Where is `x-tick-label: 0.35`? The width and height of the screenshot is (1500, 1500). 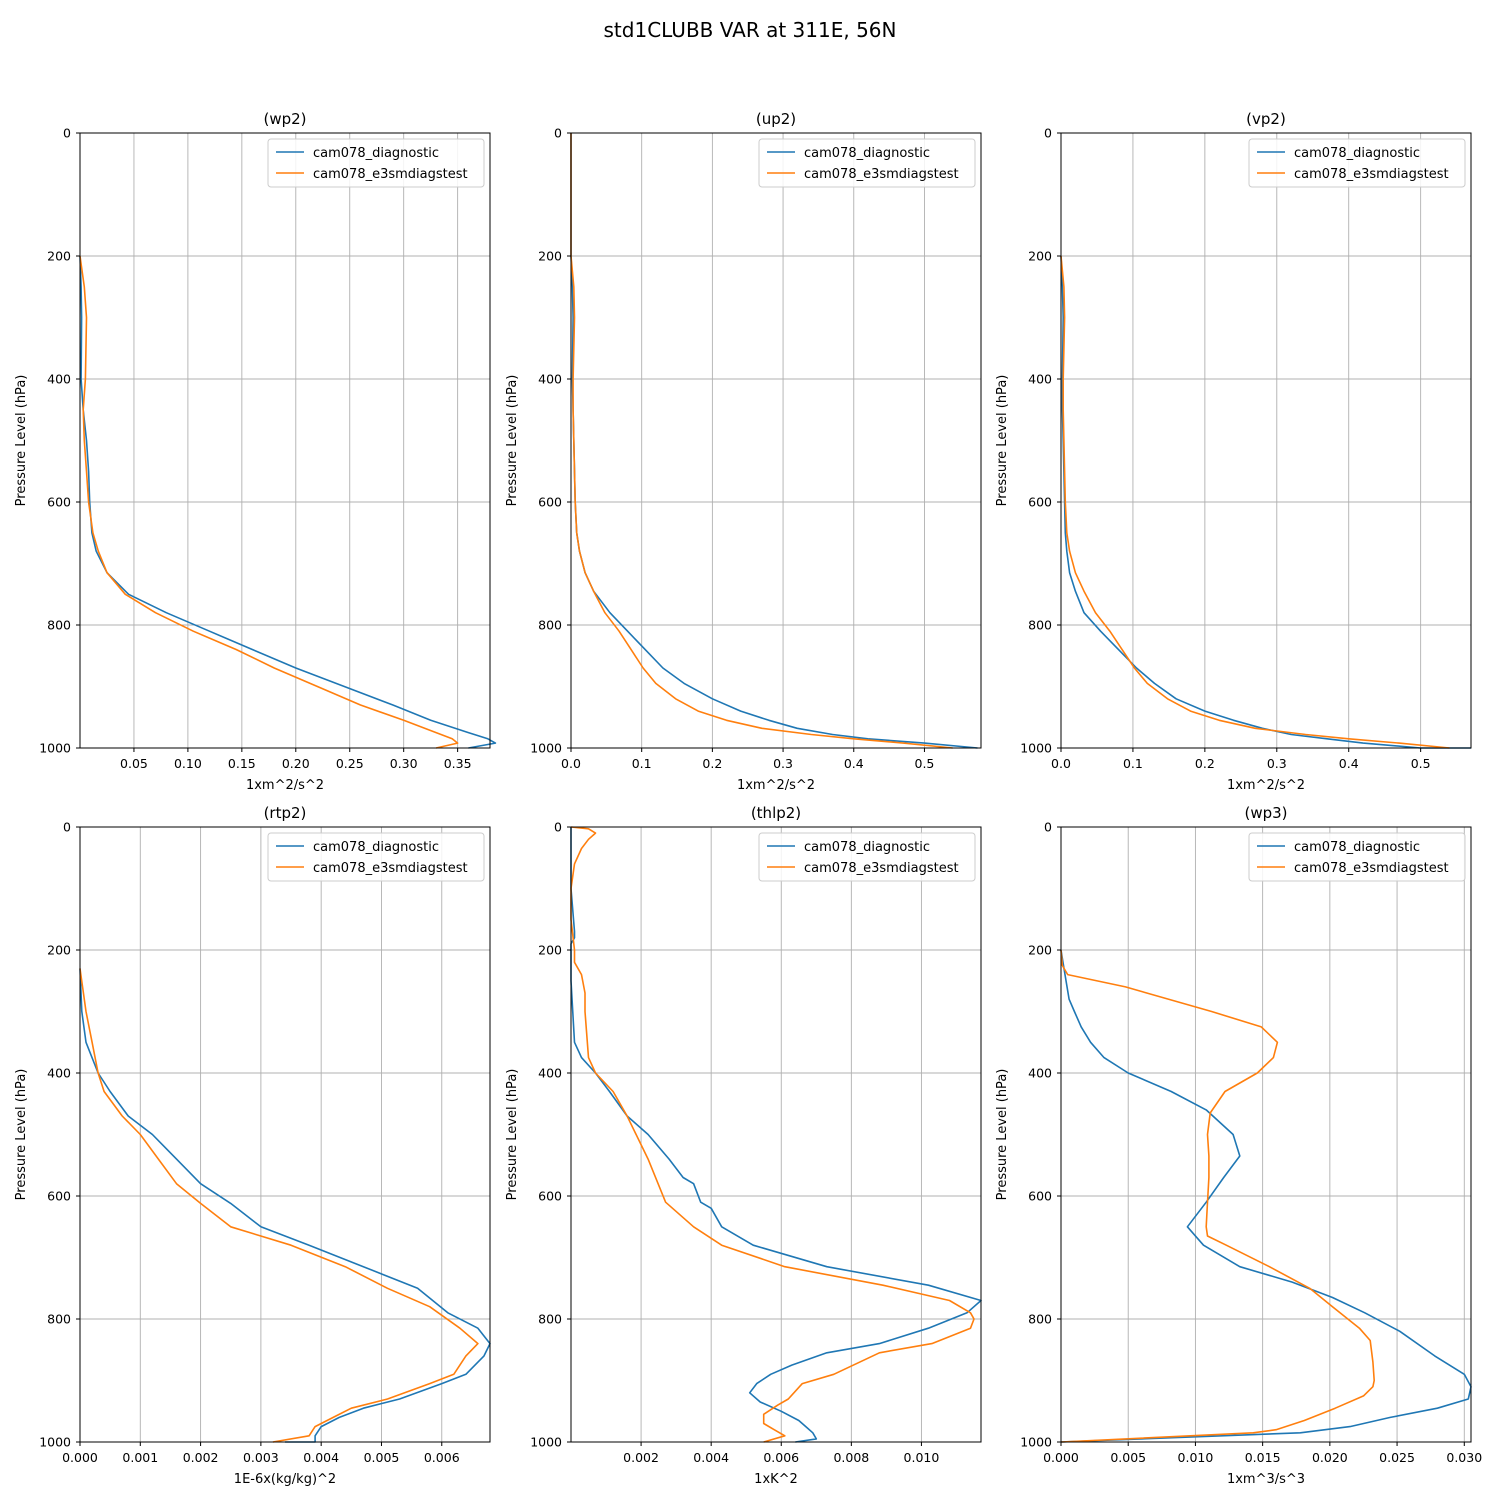 x-tick-label: 0.35 is located at coordinates (458, 763).